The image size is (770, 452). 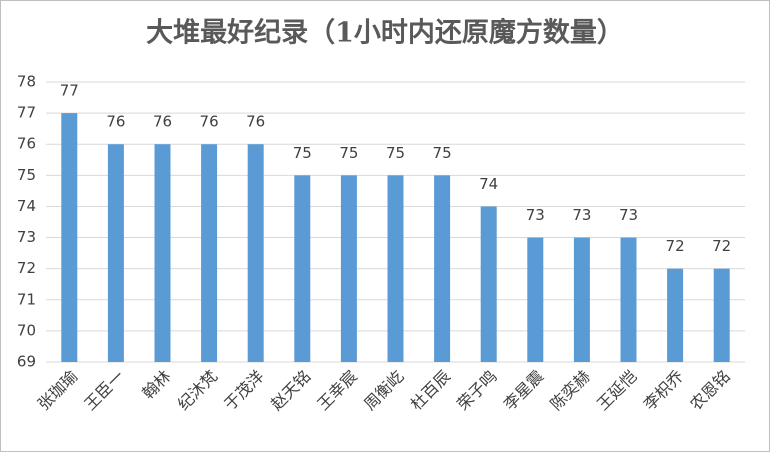 What do you see at coordinates (26, 330) in the screenshot?
I see `y-tick-label: 70` at bounding box center [26, 330].